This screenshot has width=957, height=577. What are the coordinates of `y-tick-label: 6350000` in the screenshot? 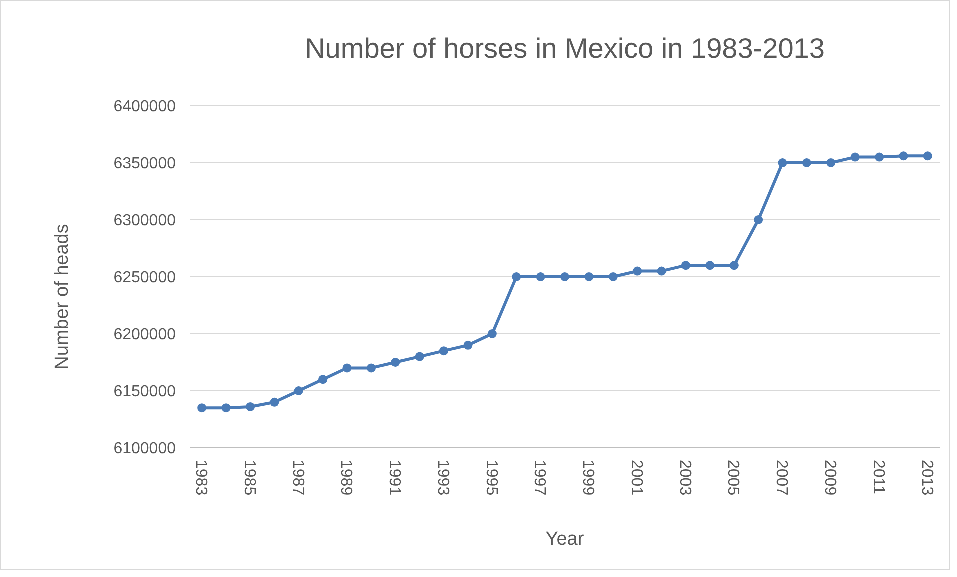 It's located at (145, 164).